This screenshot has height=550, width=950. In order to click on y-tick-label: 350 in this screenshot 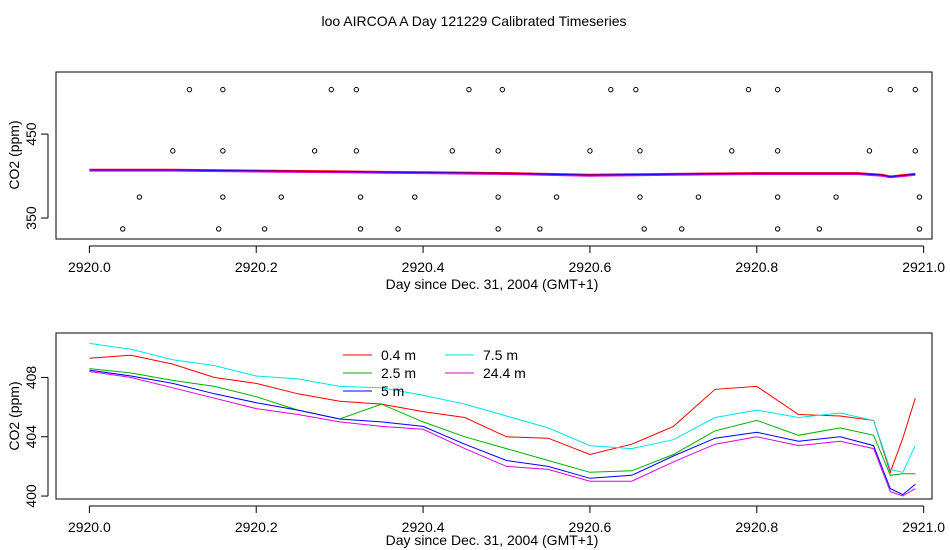, I will do `click(31, 218)`.